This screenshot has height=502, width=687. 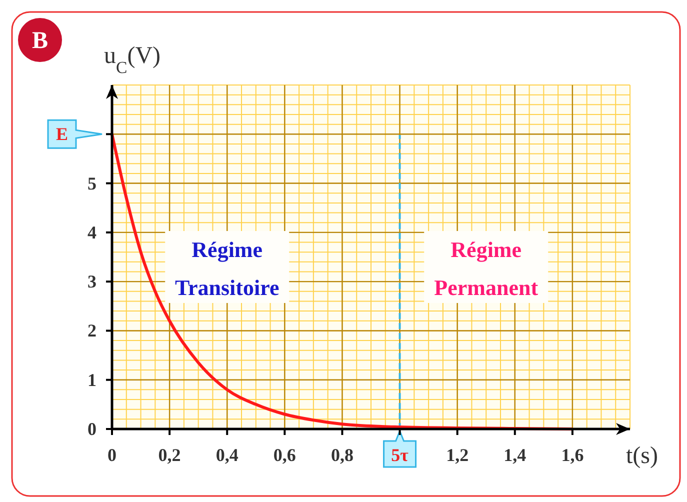 I want to click on annotation: E, so click(x=62, y=134).